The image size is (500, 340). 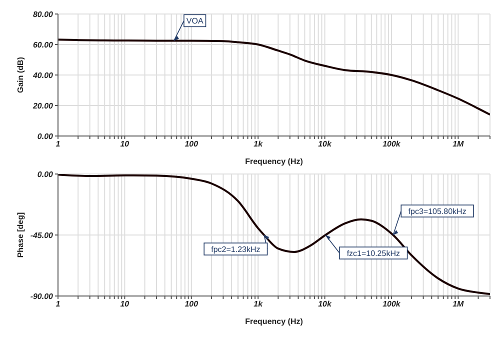 What do you see at coordinates (20, 235) in the screenshot?
I see `y-axis-title: Phase [deg]` at bounding box center [20, 235].